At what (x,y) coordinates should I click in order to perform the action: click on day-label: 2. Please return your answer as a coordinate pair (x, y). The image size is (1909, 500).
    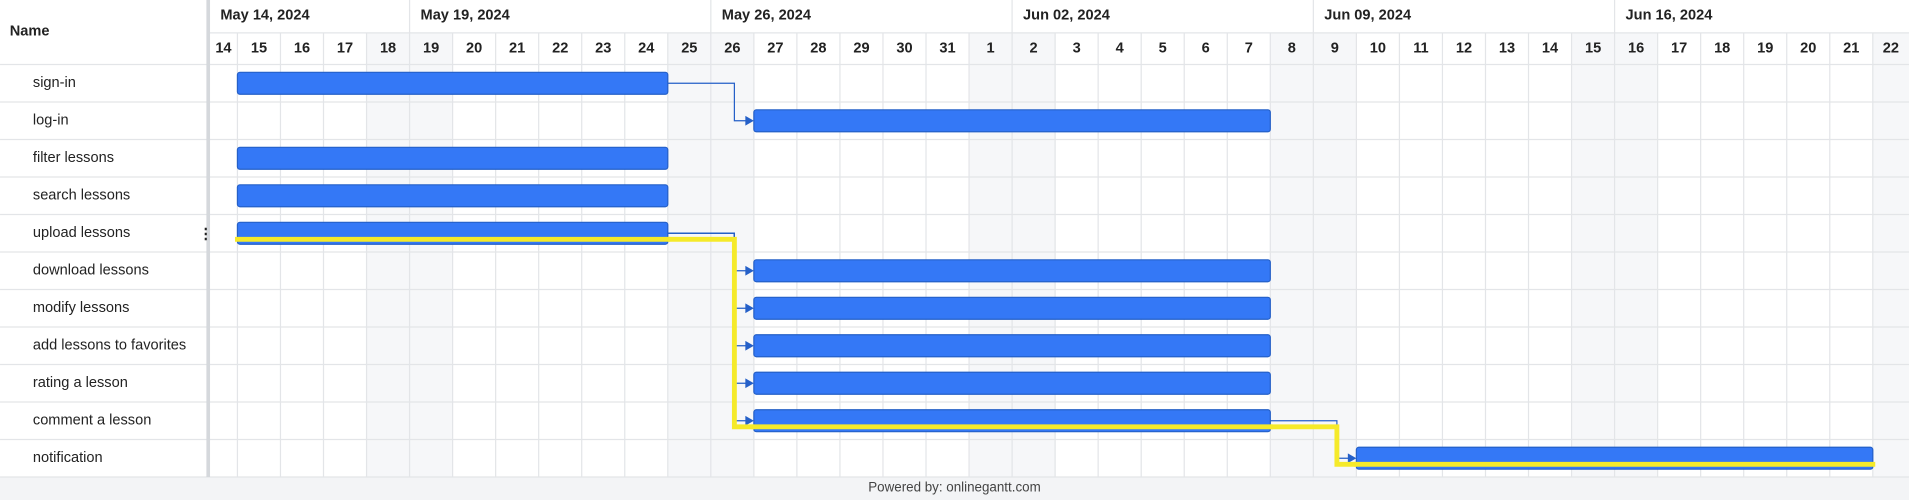
    Looking at the image, I should click on (1034, 49).